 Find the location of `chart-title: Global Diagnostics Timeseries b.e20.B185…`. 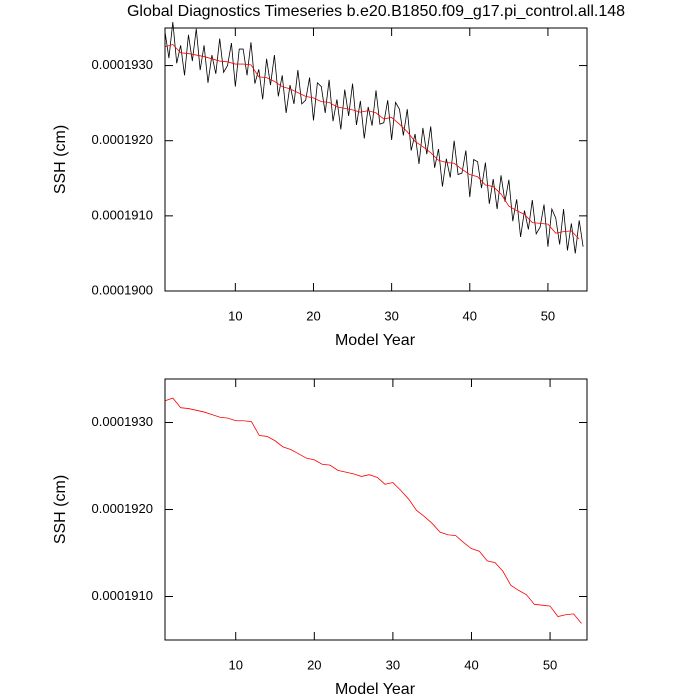

chart-title: Global Diagnostics Timeseries b.e20.B185… is located at coordinates (376, 11).